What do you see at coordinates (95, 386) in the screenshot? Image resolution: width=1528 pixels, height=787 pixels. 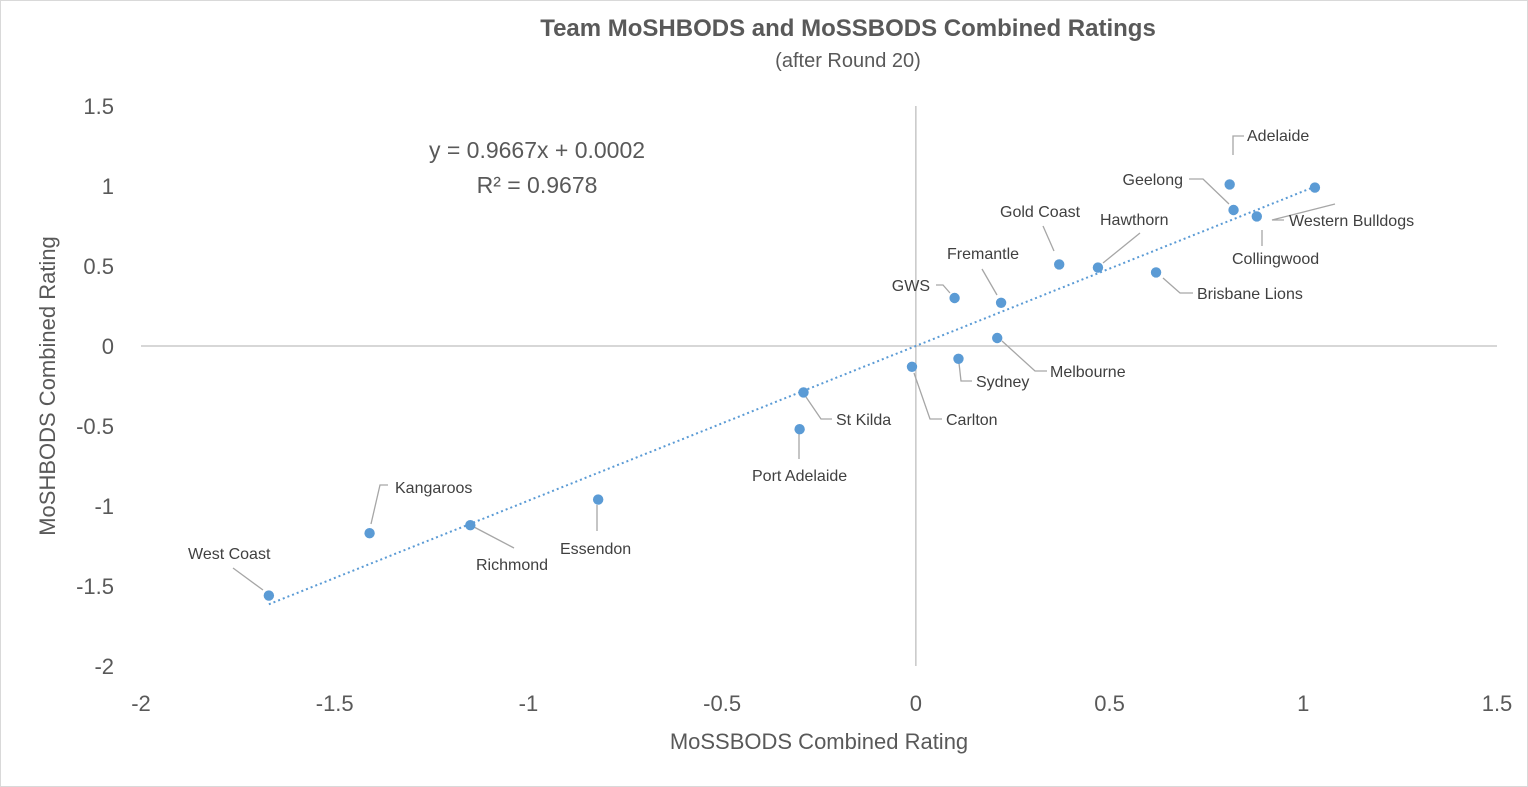 I see `y-tick-labels: 1.5 1 0.5 0 -0.5 -1 -1.5 -2` at bounding box center [95, 386].